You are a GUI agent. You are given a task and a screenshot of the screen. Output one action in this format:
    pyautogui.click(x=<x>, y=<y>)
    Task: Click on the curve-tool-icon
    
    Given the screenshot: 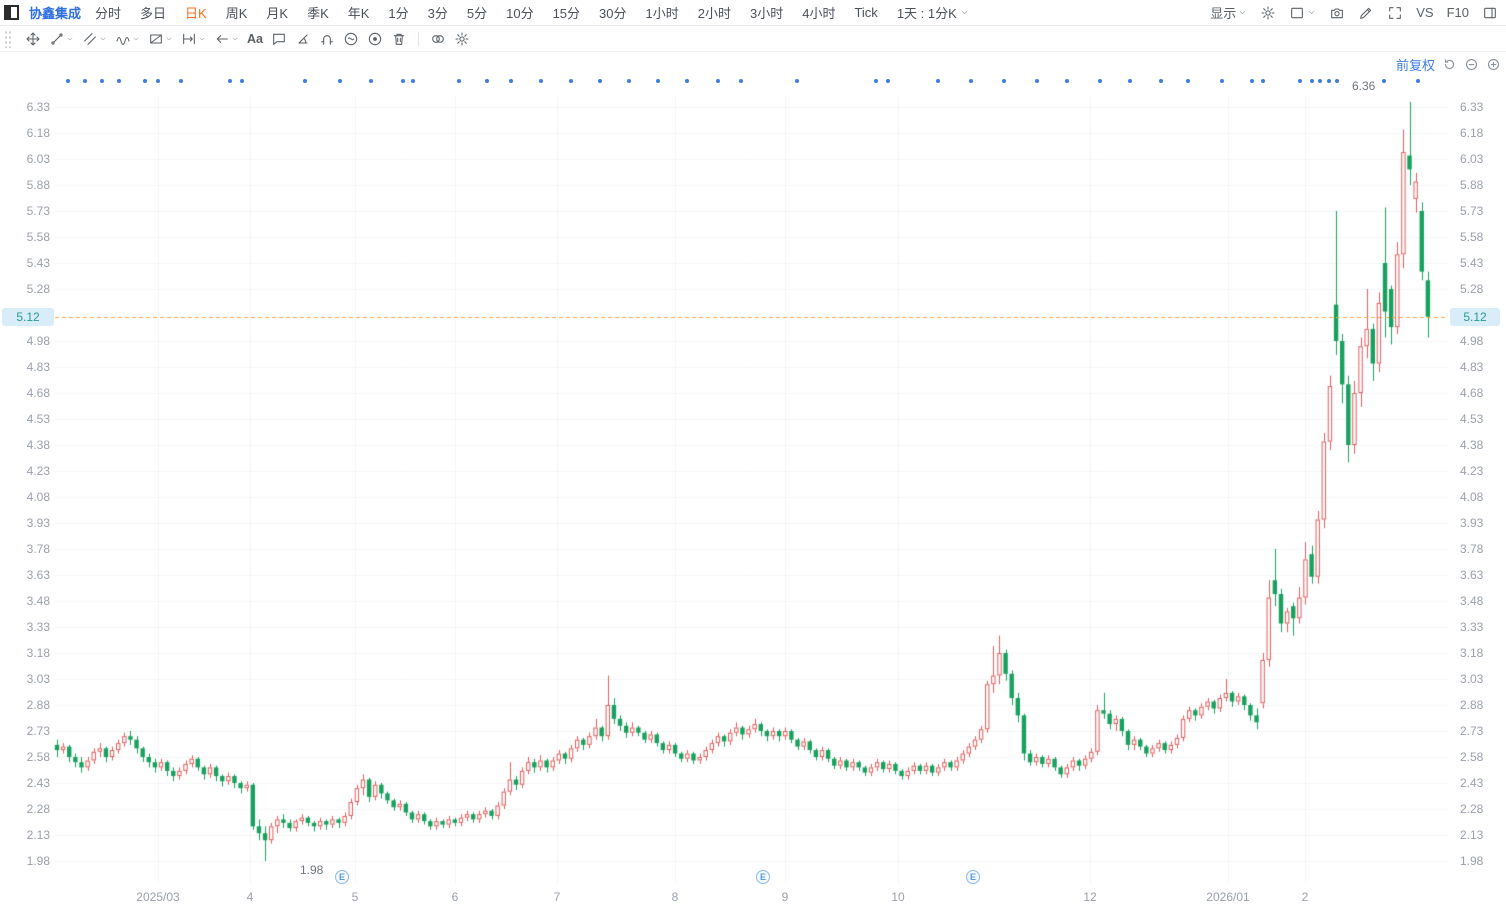 What is the action you would take?
    pyautogui.click(x=351, y=39)
    